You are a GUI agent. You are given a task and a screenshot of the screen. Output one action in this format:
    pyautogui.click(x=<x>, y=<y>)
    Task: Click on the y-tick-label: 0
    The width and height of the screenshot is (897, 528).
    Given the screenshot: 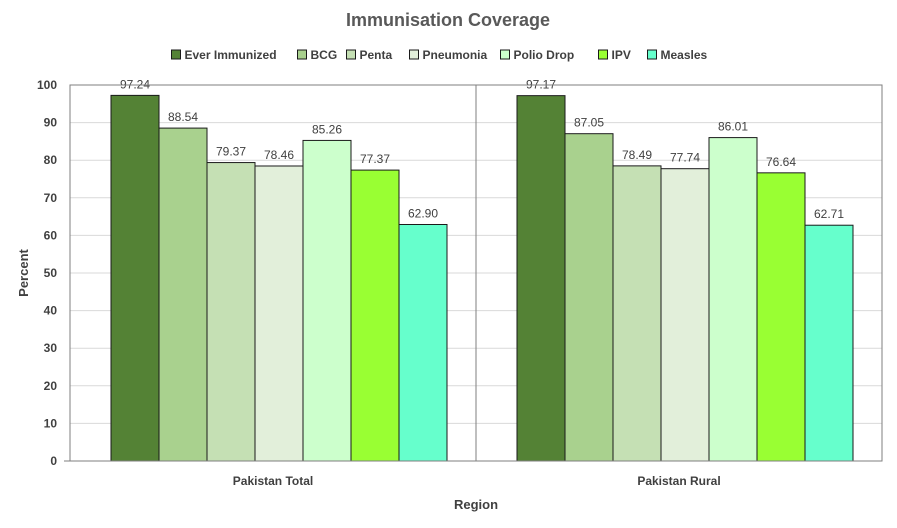 What is the action you would take?
    pyautogui.click(x=53, y=461)
    